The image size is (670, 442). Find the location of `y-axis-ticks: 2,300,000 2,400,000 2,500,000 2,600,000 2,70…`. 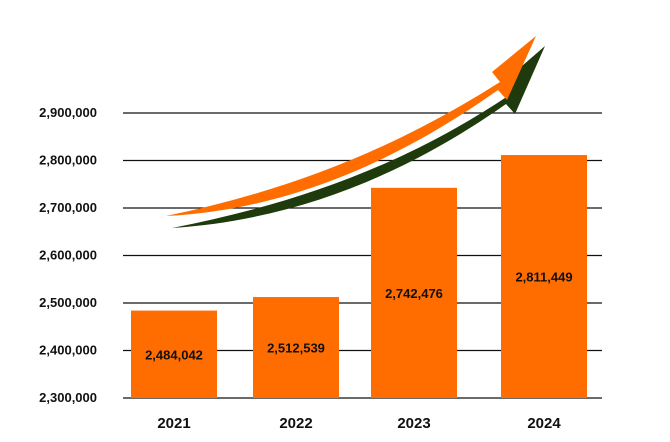

y-axis-ticks: 2,300,000 2,400,000 2,500,000 2,600,000 2,70… is located at coordinates (68, 255).